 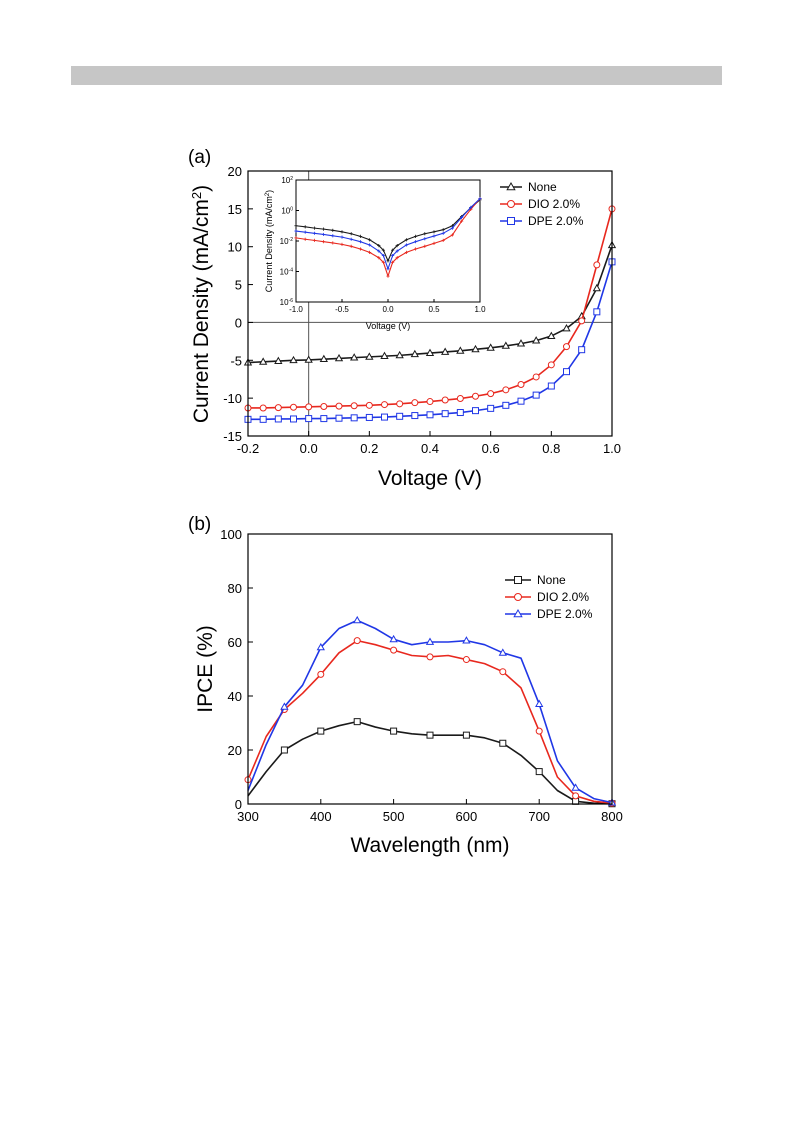 What do you see at coordinates (430, 478) in the screenshot?
I see `chart-a-xlabel: Voltage (V)` at bounding box center [430, 478].